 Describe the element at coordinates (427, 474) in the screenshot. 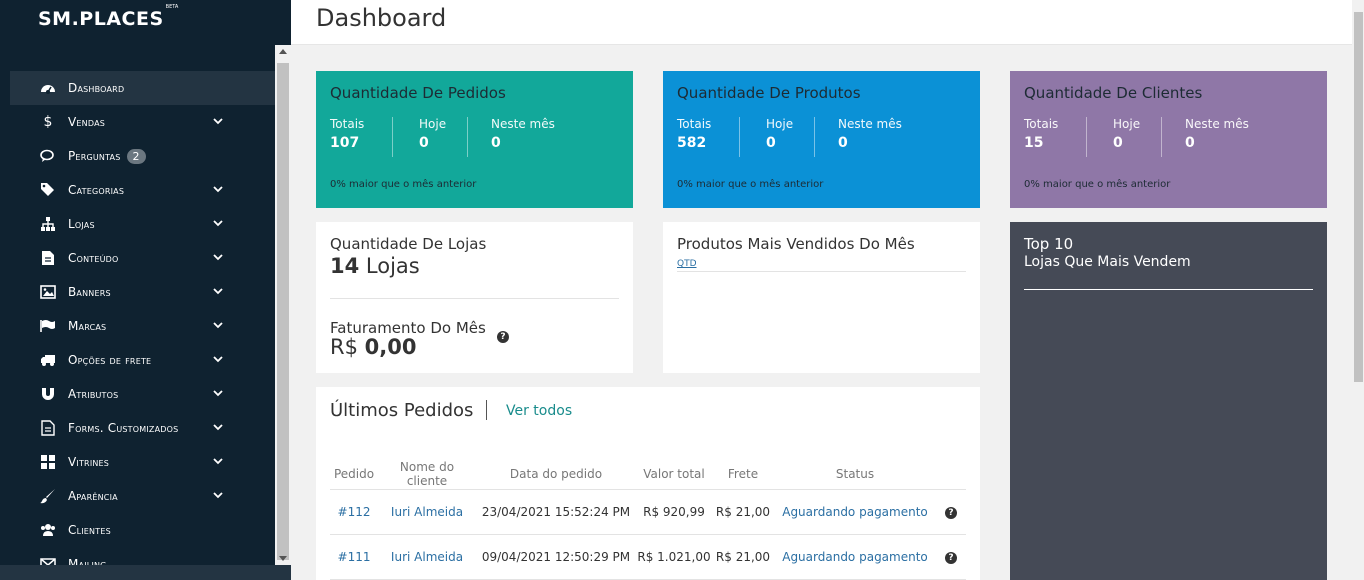

I see `column-header: Nome do cliente` at that location.